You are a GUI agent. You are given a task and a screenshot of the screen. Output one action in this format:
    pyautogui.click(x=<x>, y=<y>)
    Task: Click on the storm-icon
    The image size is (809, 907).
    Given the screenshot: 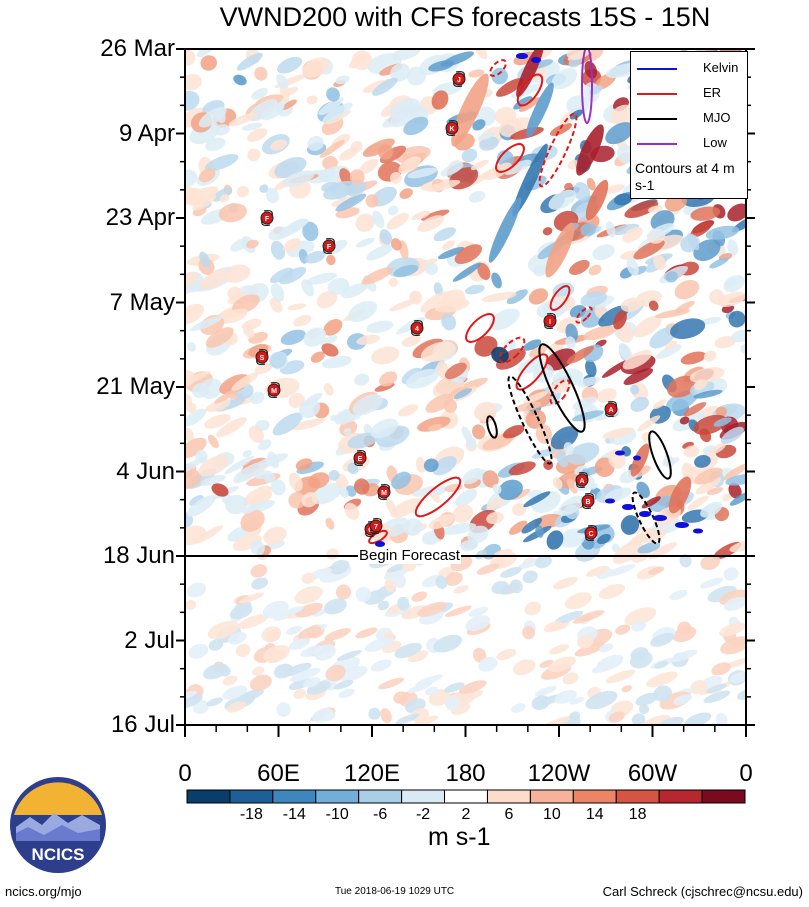 What is the action you would take?
    pyautogui.click(x=582, y=480)
    